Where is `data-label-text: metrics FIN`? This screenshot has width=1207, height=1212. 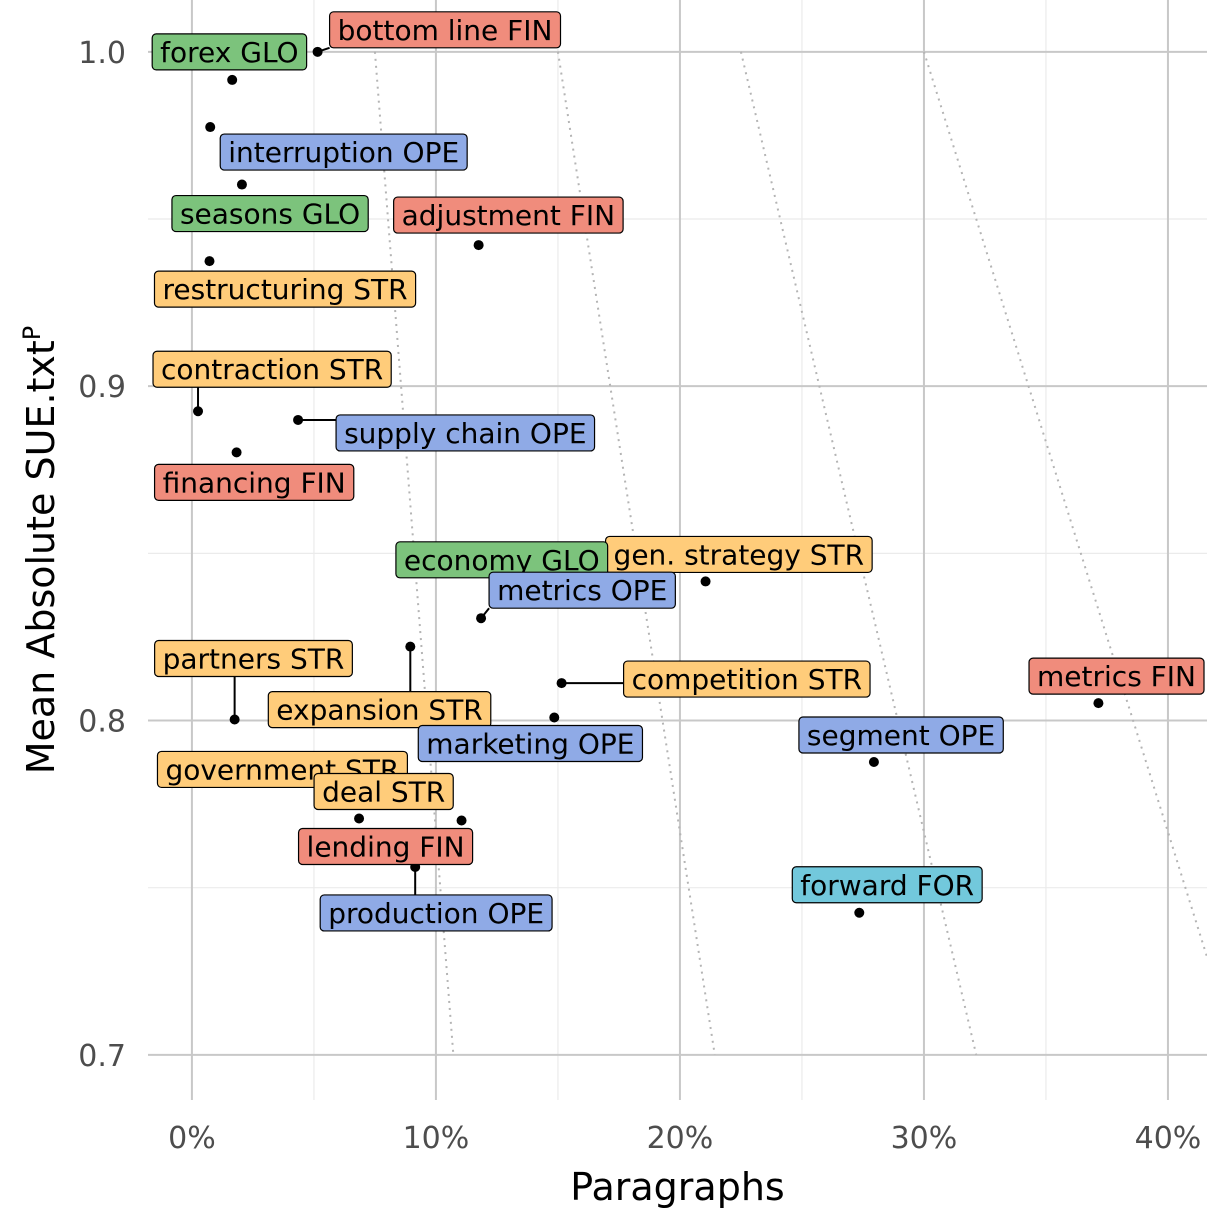
data-label-text: metrics FIN is located at coordinates (1116, 676).